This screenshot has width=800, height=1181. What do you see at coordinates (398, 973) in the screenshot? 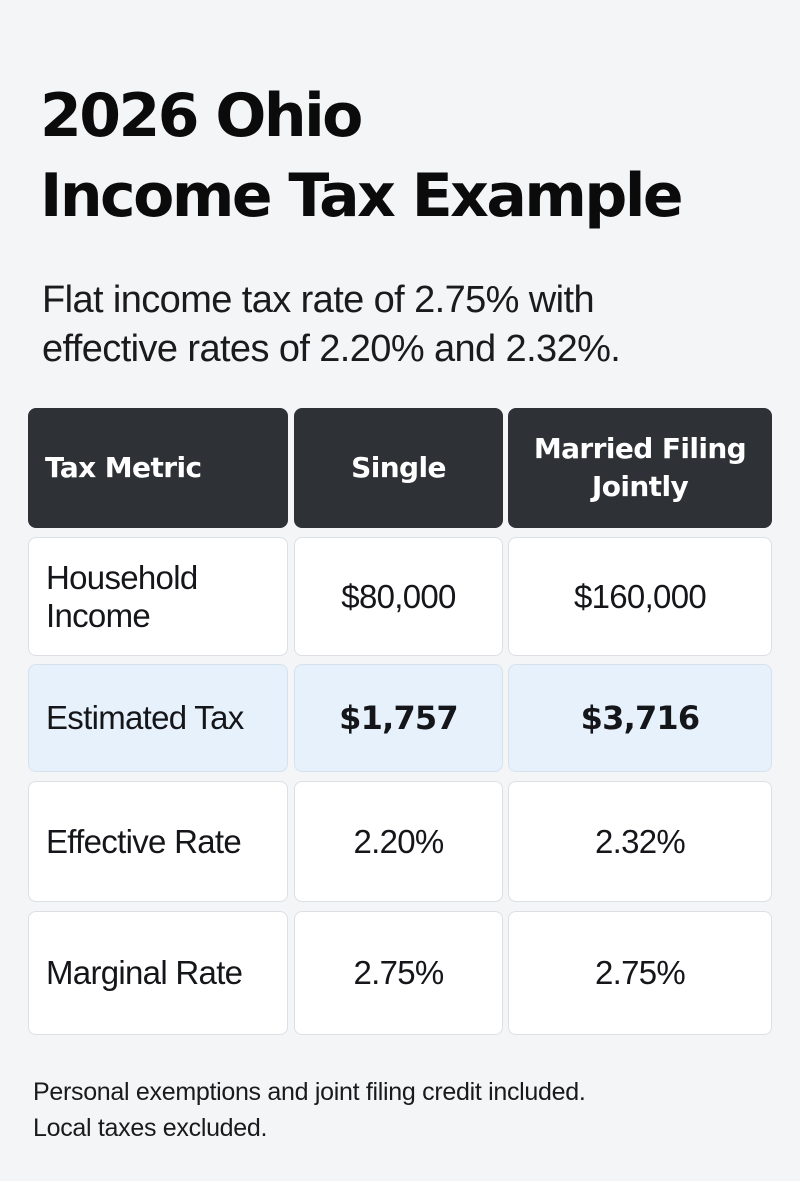
I see `cell-single-marginal-rate: 2.75%` at bounding box center [398, 973].